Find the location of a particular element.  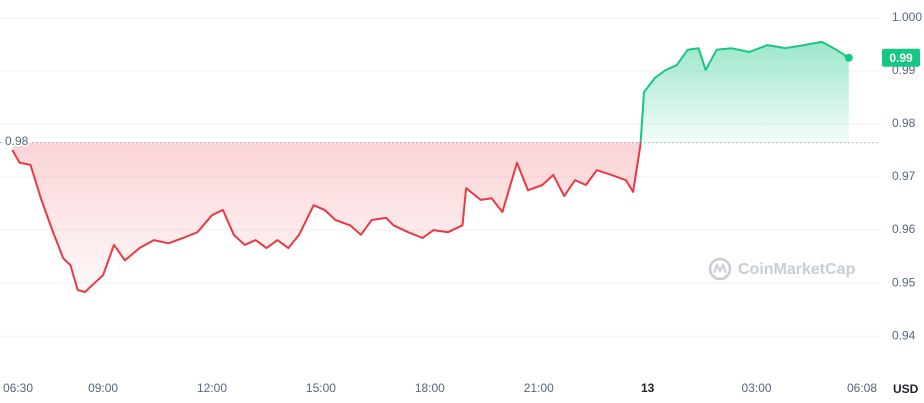

x-tick-label: 21:00 is located at coordinates (539, 388).